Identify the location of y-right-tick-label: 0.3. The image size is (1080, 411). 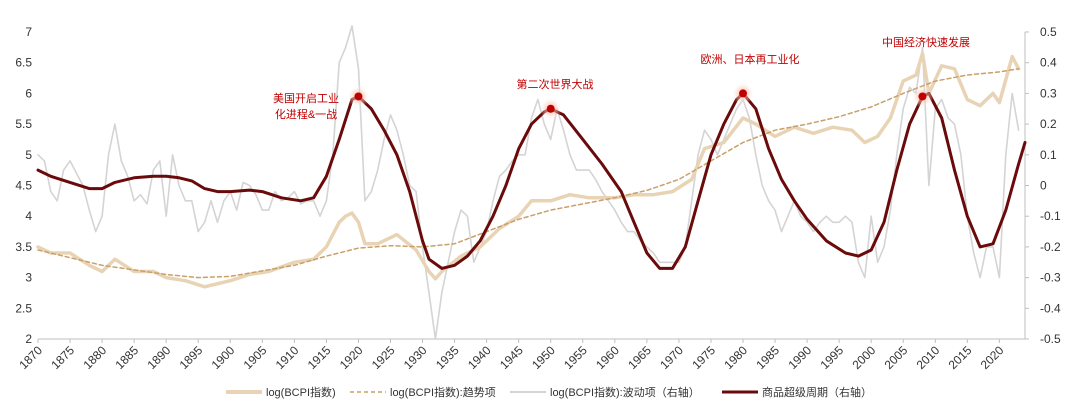
(1048, 93).